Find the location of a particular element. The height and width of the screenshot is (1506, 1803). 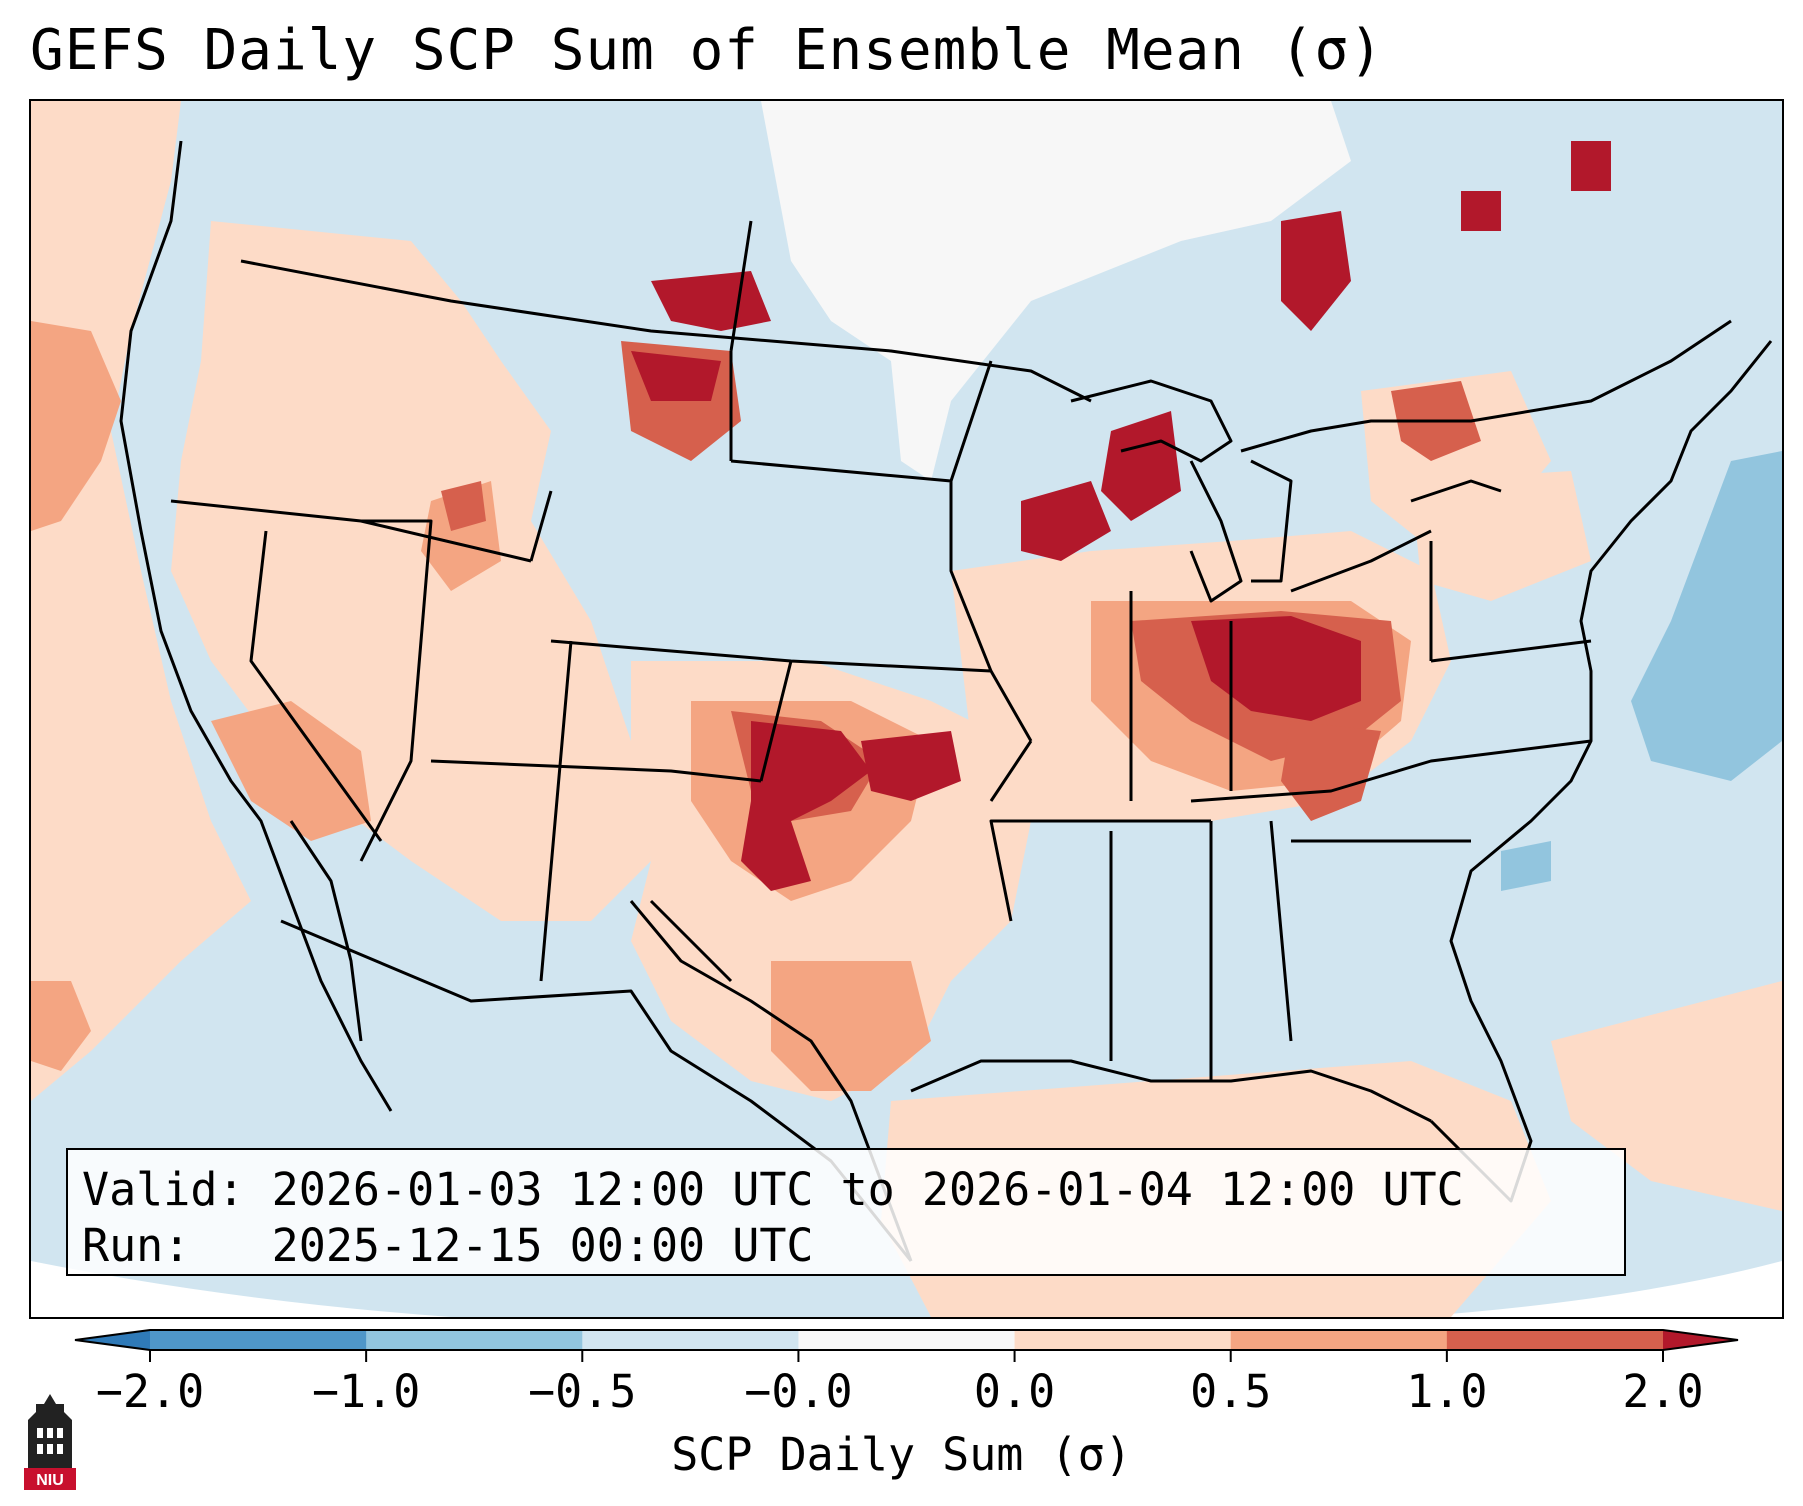

logo-windows is located at coordinates (50, 1441).